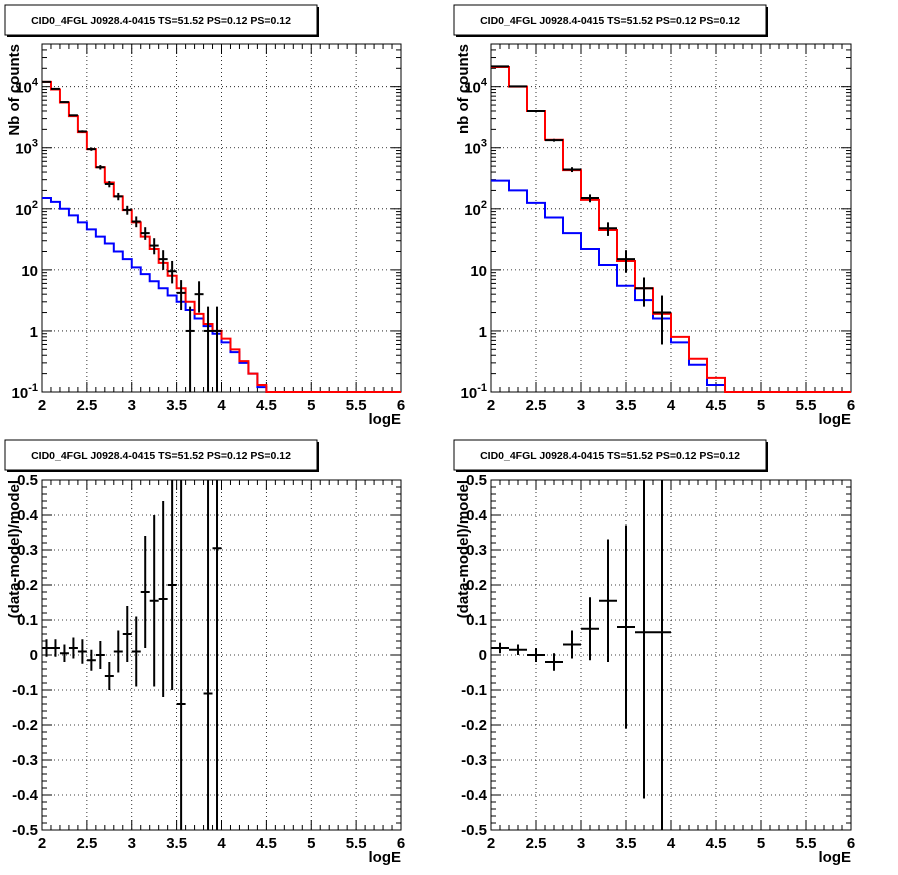  I want to click on y-axis-label: nb of counts, so click(463, 89).